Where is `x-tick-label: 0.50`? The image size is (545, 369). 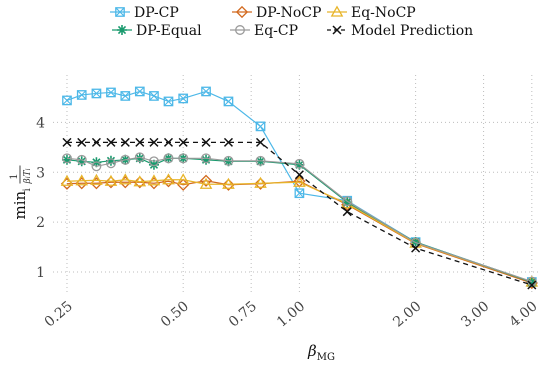
x-tick-label: 0.50 is located at coordinates (175, 314).